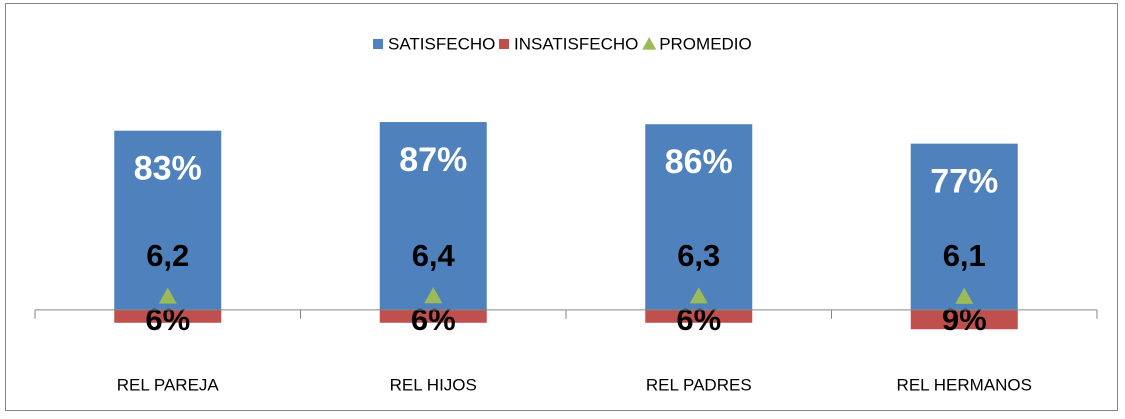 The width and height of the screenshot is (1125, 419). Describe the element at coordinates (964, 255) in the screenshot. I see `average-label: 6,1` at that location.